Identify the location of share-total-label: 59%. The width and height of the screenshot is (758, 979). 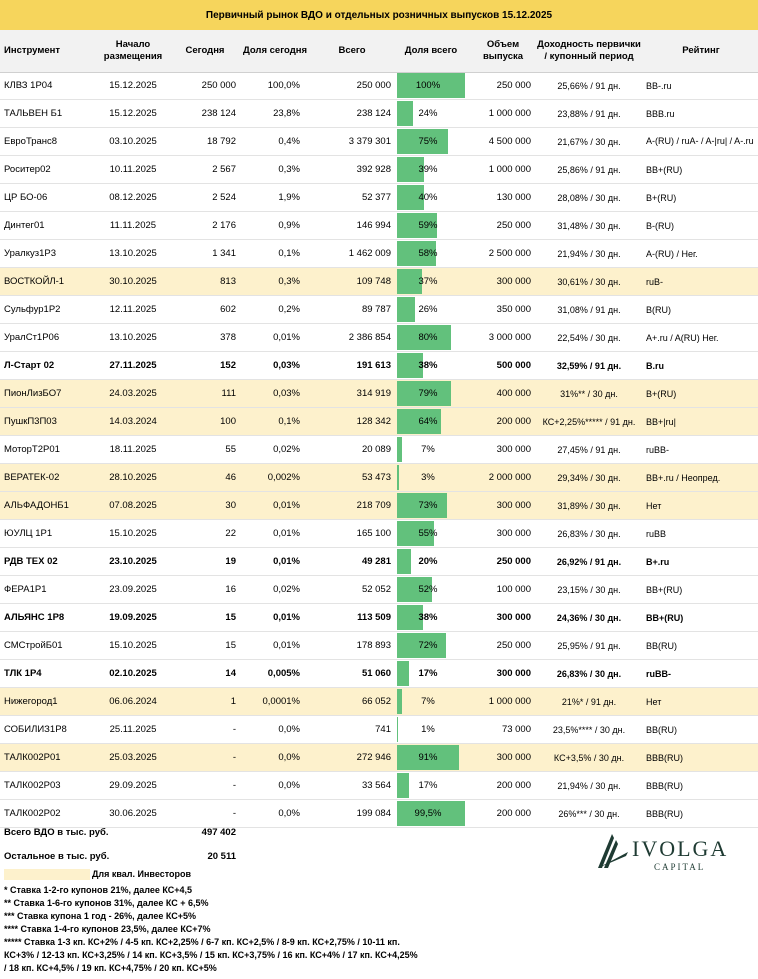
(428, 225).